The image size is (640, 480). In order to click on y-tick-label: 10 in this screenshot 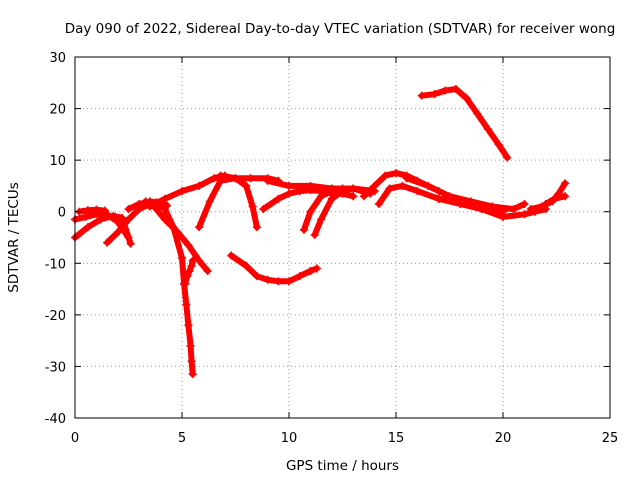, I will do `click(57, 161)`.